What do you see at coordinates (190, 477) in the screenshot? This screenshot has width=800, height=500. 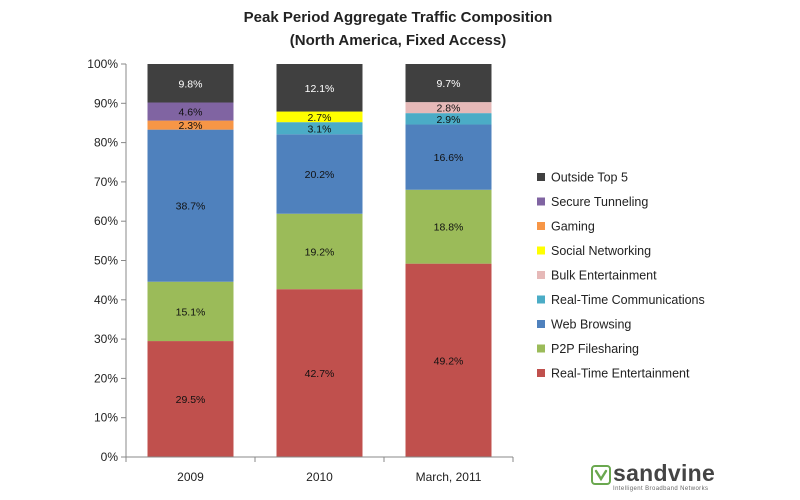 I see `x-tick-label: 2009` at bounding box center [190, 477].